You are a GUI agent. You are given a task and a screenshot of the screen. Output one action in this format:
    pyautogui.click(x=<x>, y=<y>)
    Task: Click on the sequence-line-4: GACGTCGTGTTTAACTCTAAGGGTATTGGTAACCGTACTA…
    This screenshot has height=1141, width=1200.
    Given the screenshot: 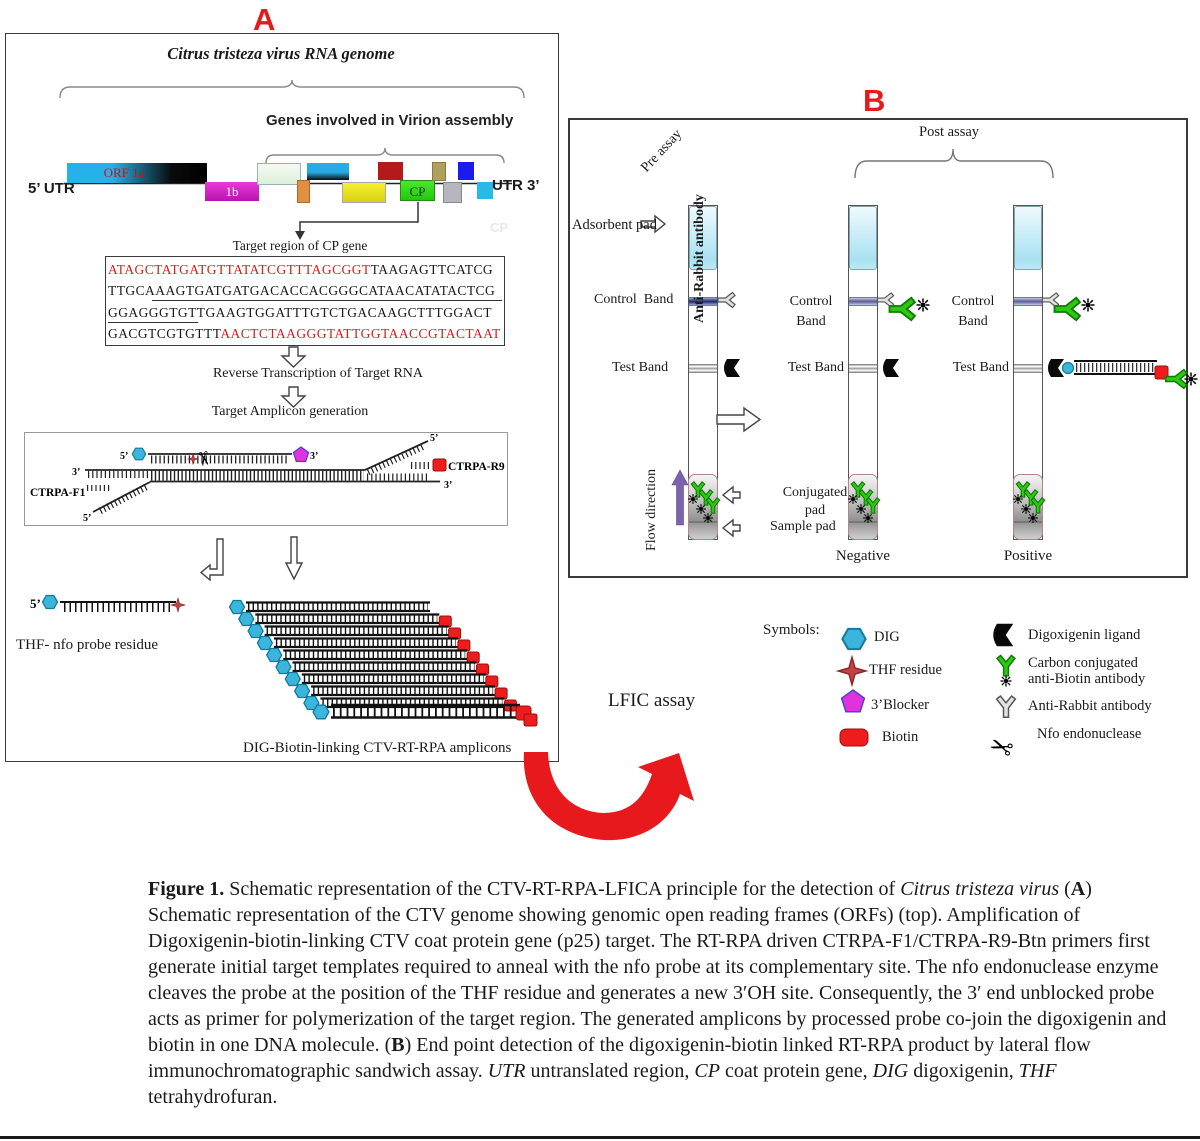 What is the action you would take?
    pyautogui.click(x=304, y=333)
    